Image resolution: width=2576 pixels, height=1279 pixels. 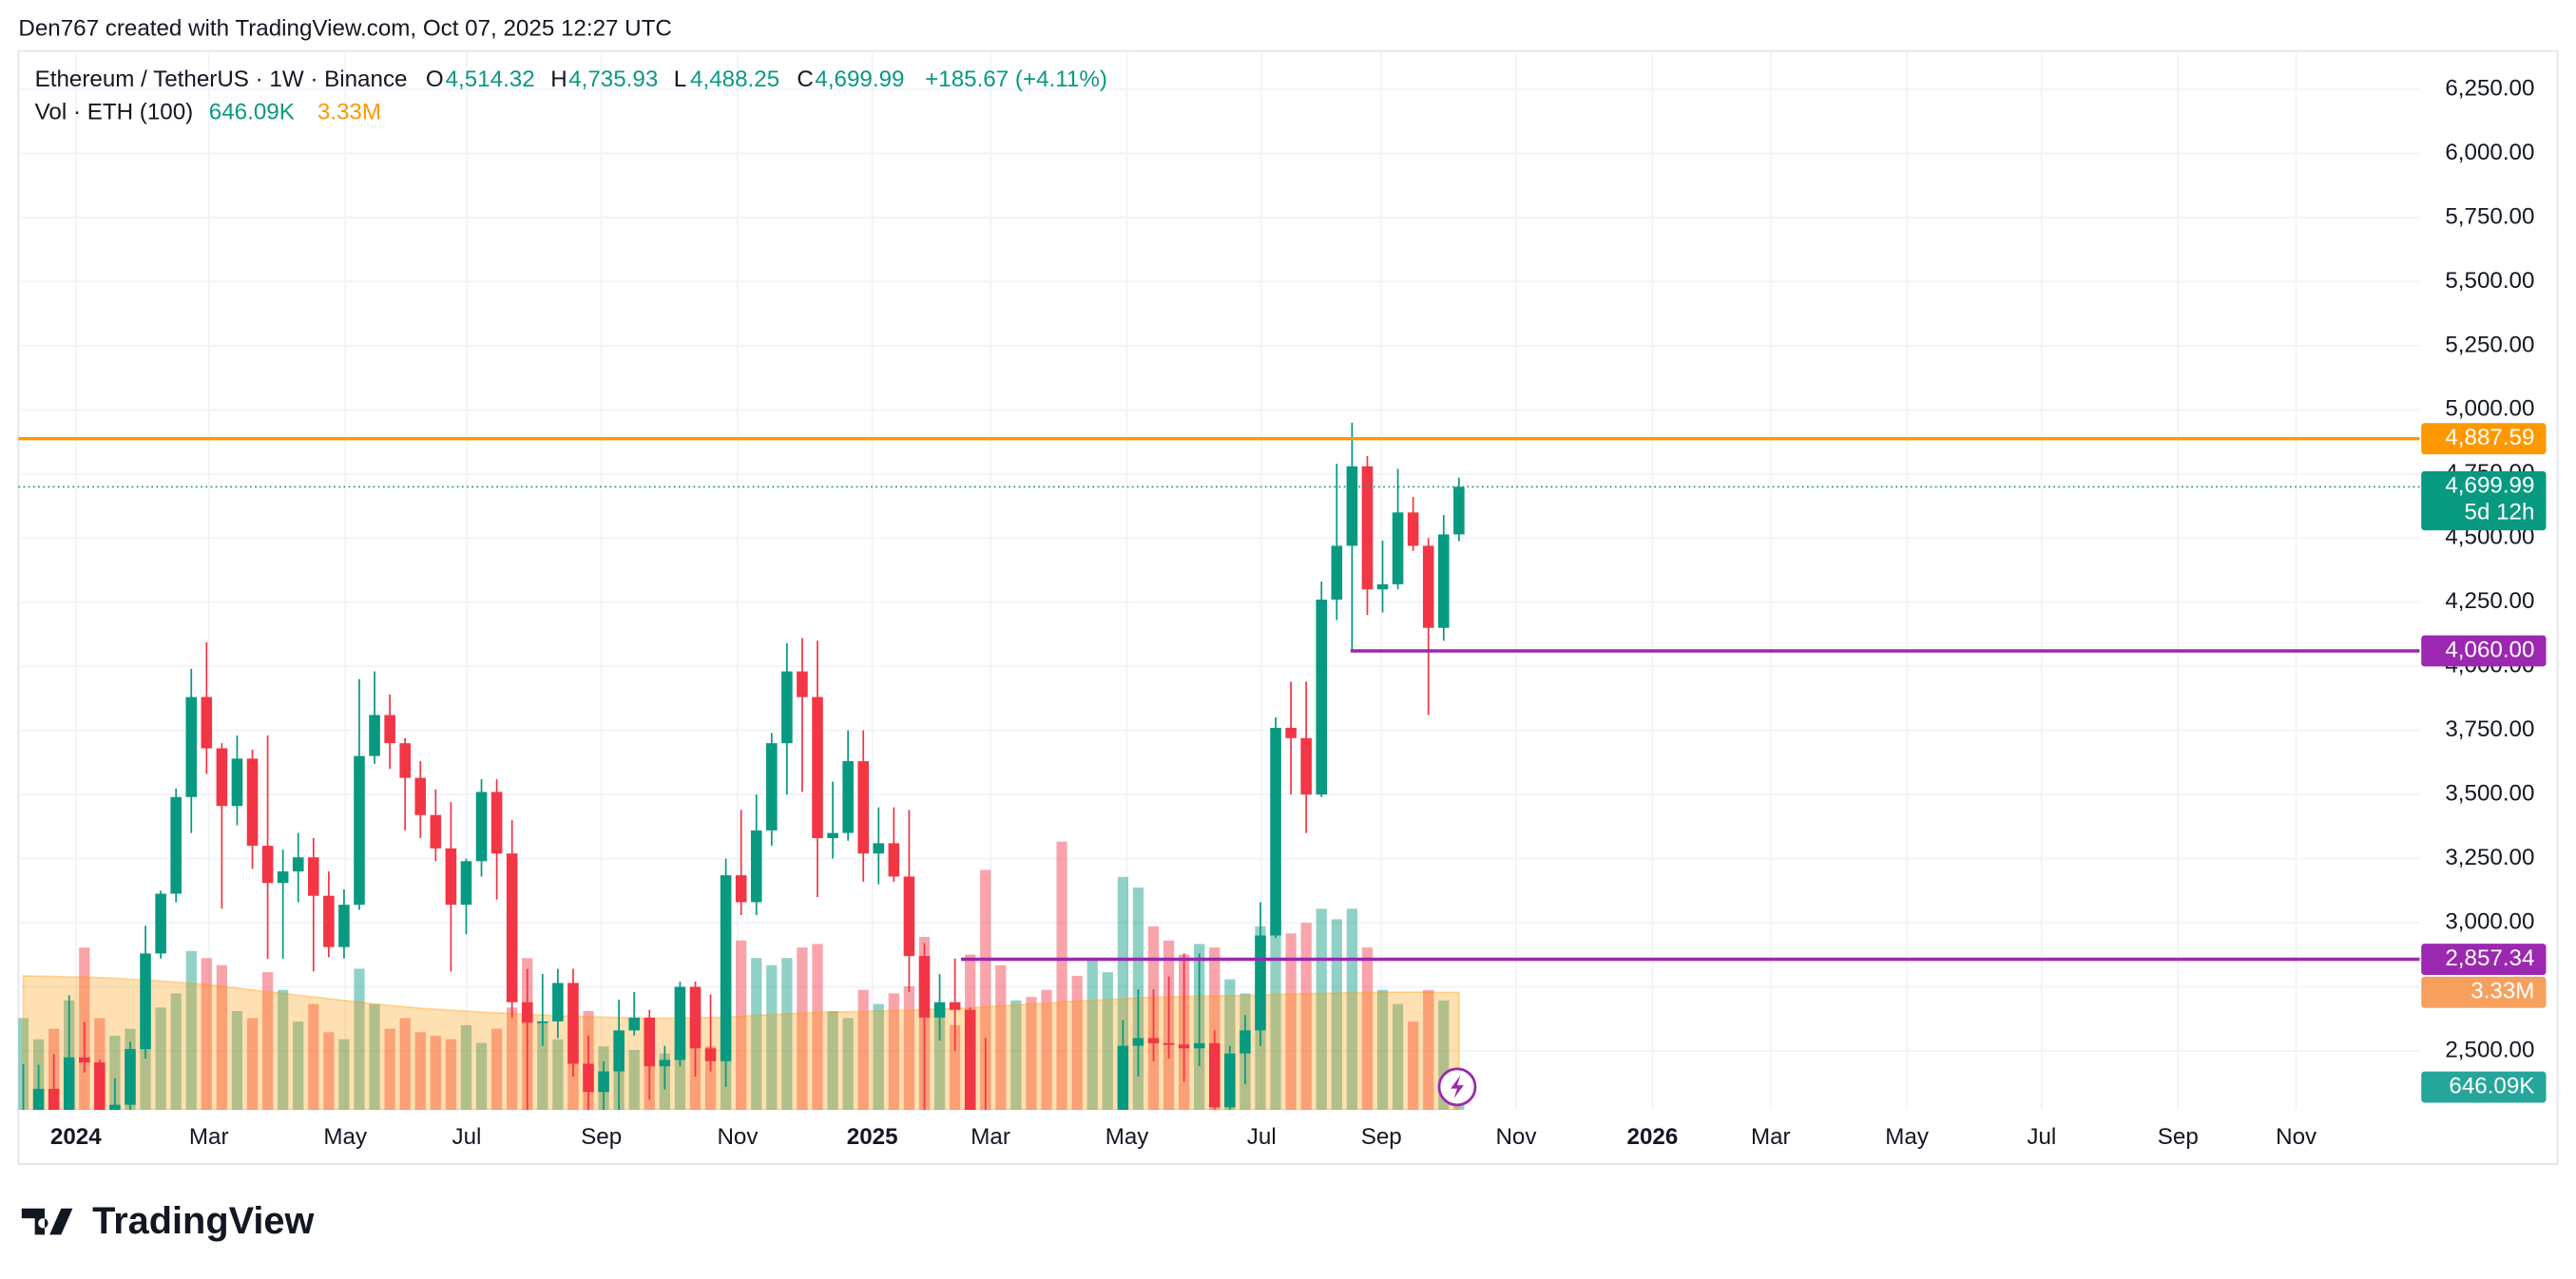 What do you see at coordinates (1128, 1137) in the screenshot?
I see `x-tick-label: May` at bounding box center [1128, 1137].